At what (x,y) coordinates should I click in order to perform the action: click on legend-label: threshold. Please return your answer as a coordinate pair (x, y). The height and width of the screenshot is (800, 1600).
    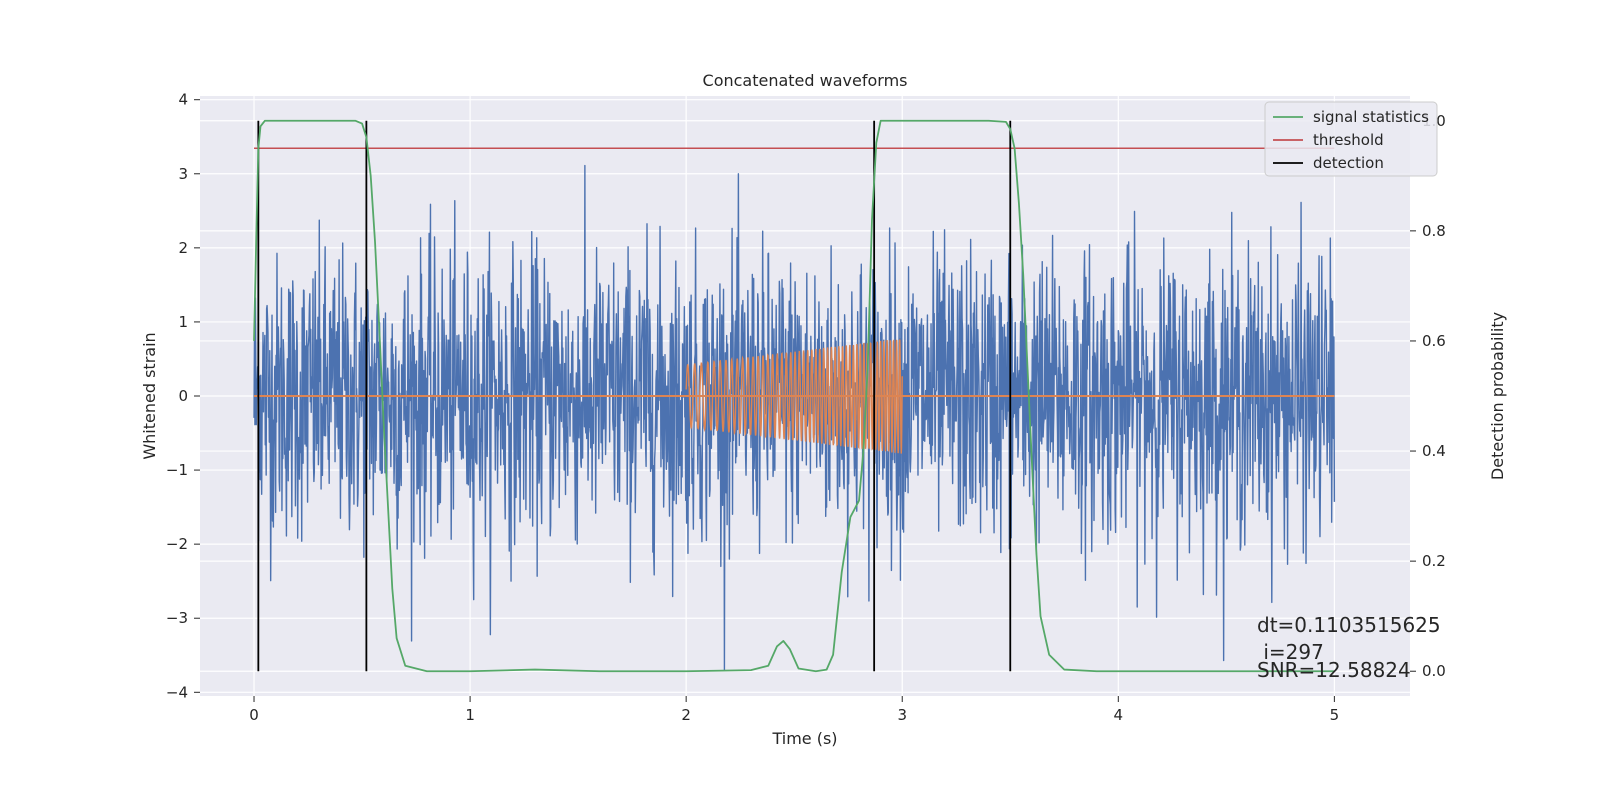
    Looking at the image, I should click on (1348, 140).